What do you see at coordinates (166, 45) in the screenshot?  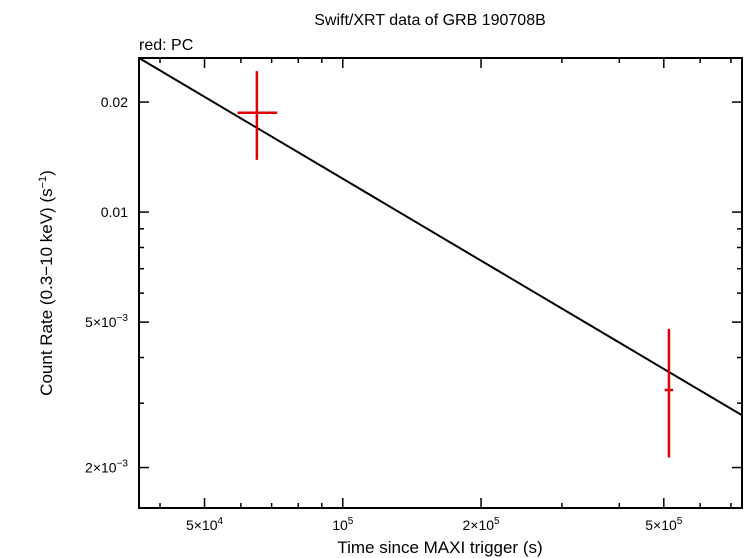 I see `chart-subtitle: red: PC` at bounding box center [166, 45].